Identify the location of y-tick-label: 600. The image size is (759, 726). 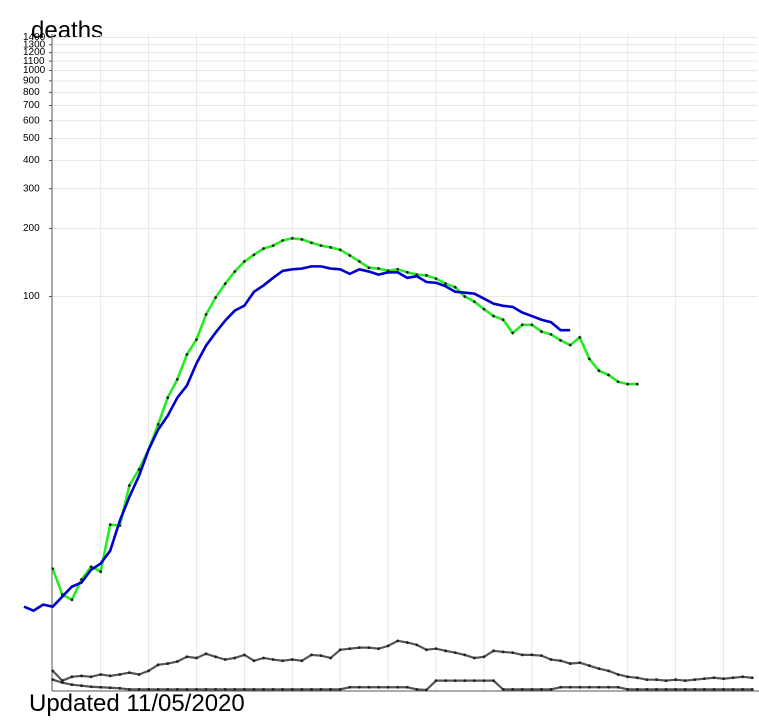
(31, 120).